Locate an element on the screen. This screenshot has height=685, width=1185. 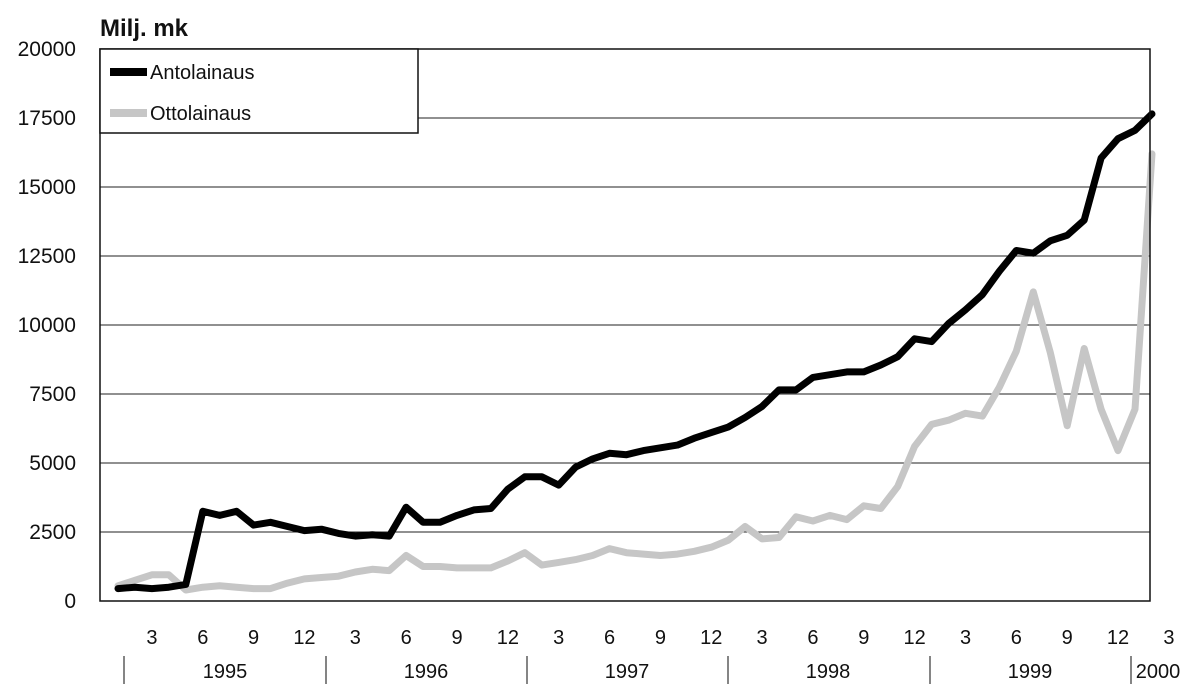
x-year-label: 1997 is located at coordinates (627, 672).